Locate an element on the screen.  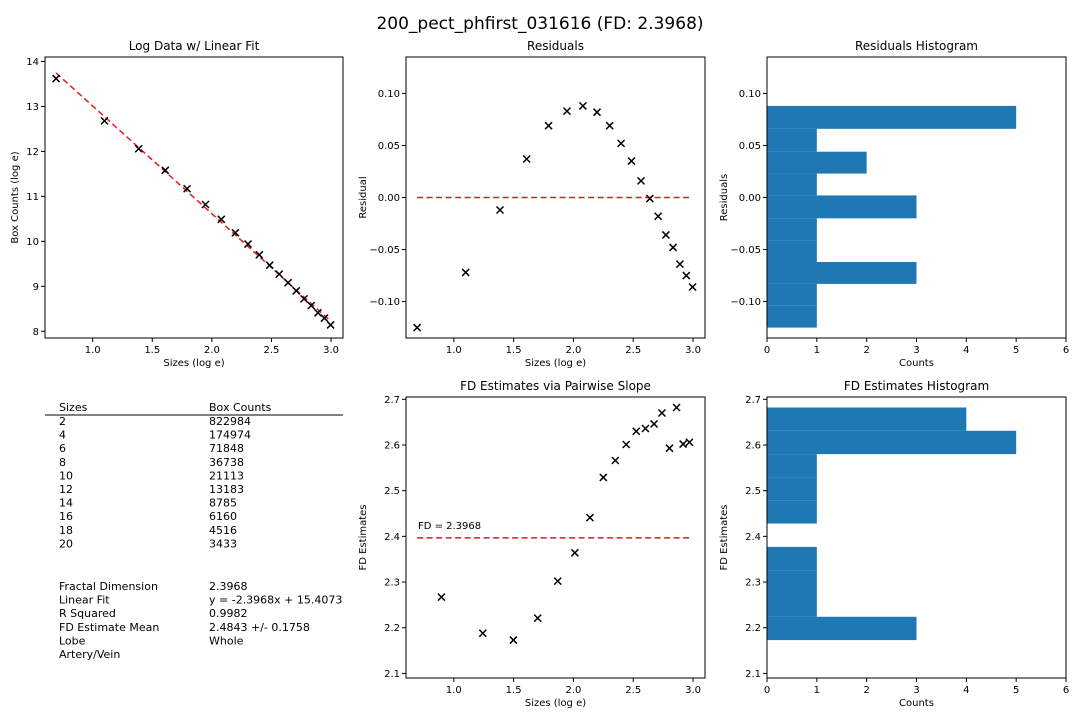
table-cell-box-count: 174974 is located at coordinates (230, 435).